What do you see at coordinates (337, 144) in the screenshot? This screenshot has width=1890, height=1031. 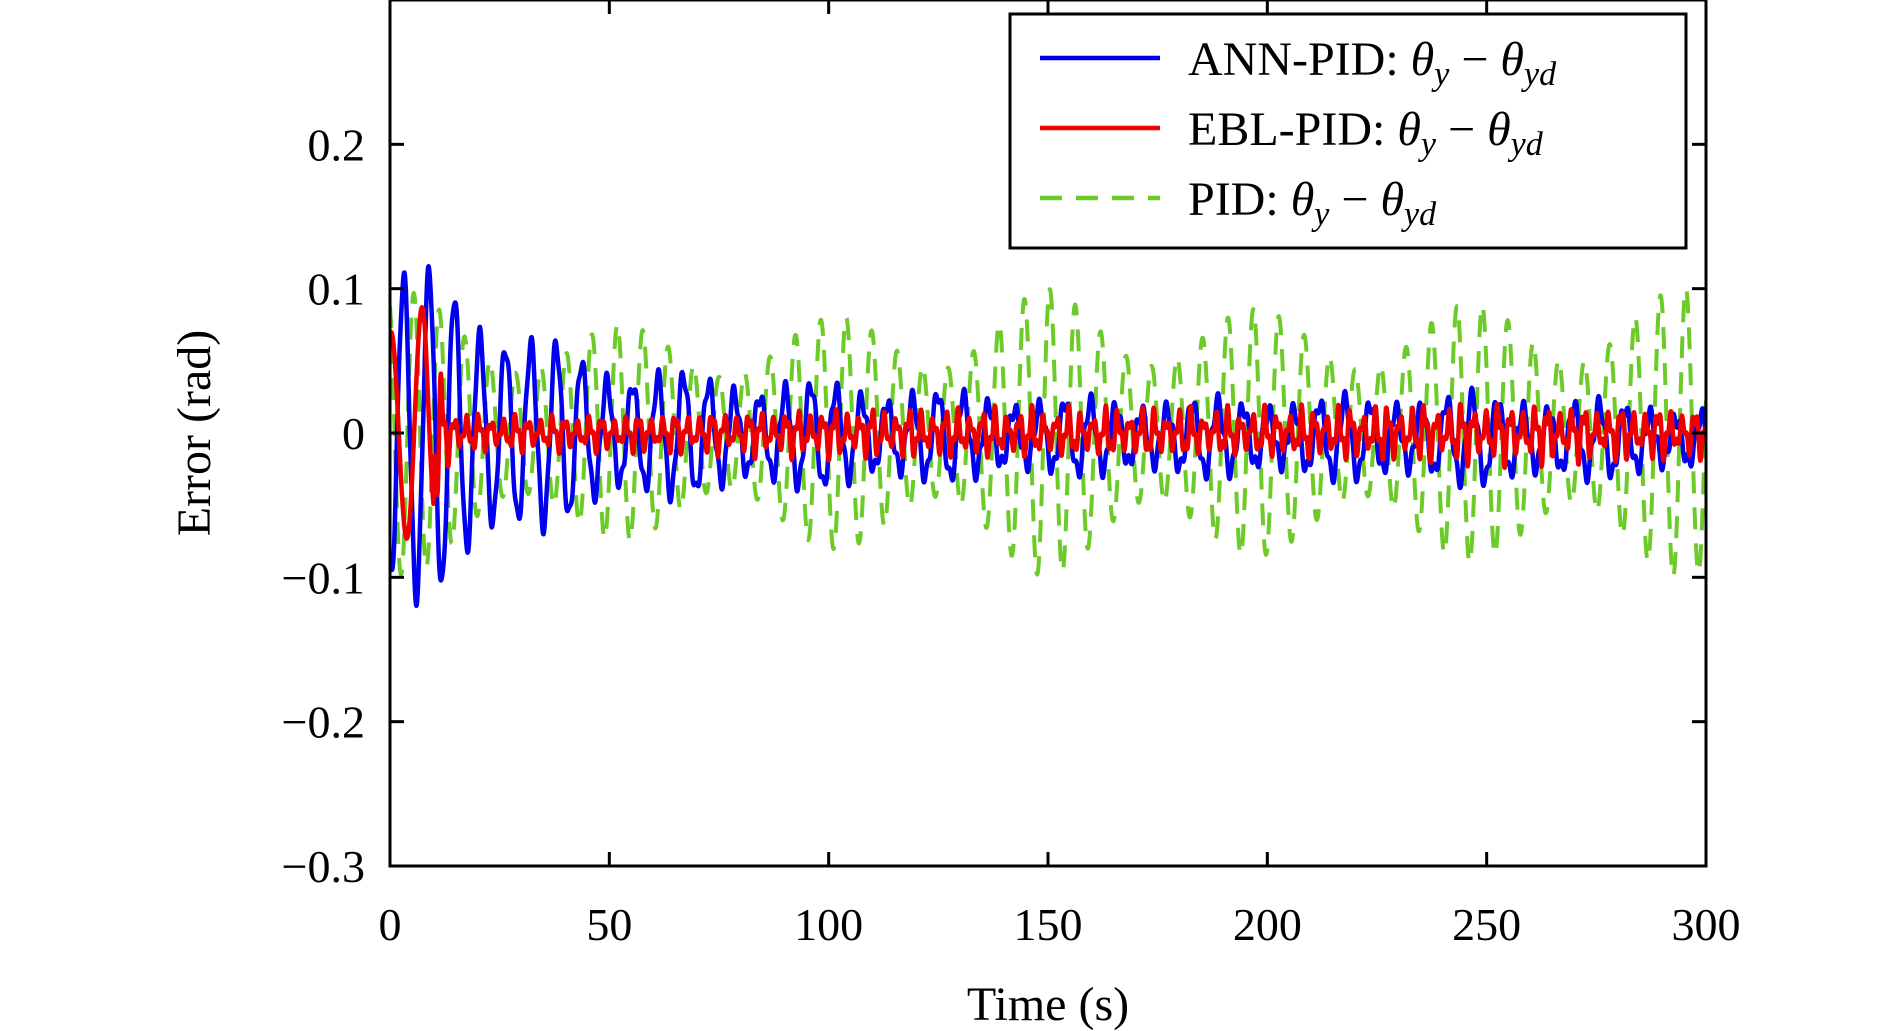 I see `y-tick-label: 0.2` at bounding box center [337, 144].